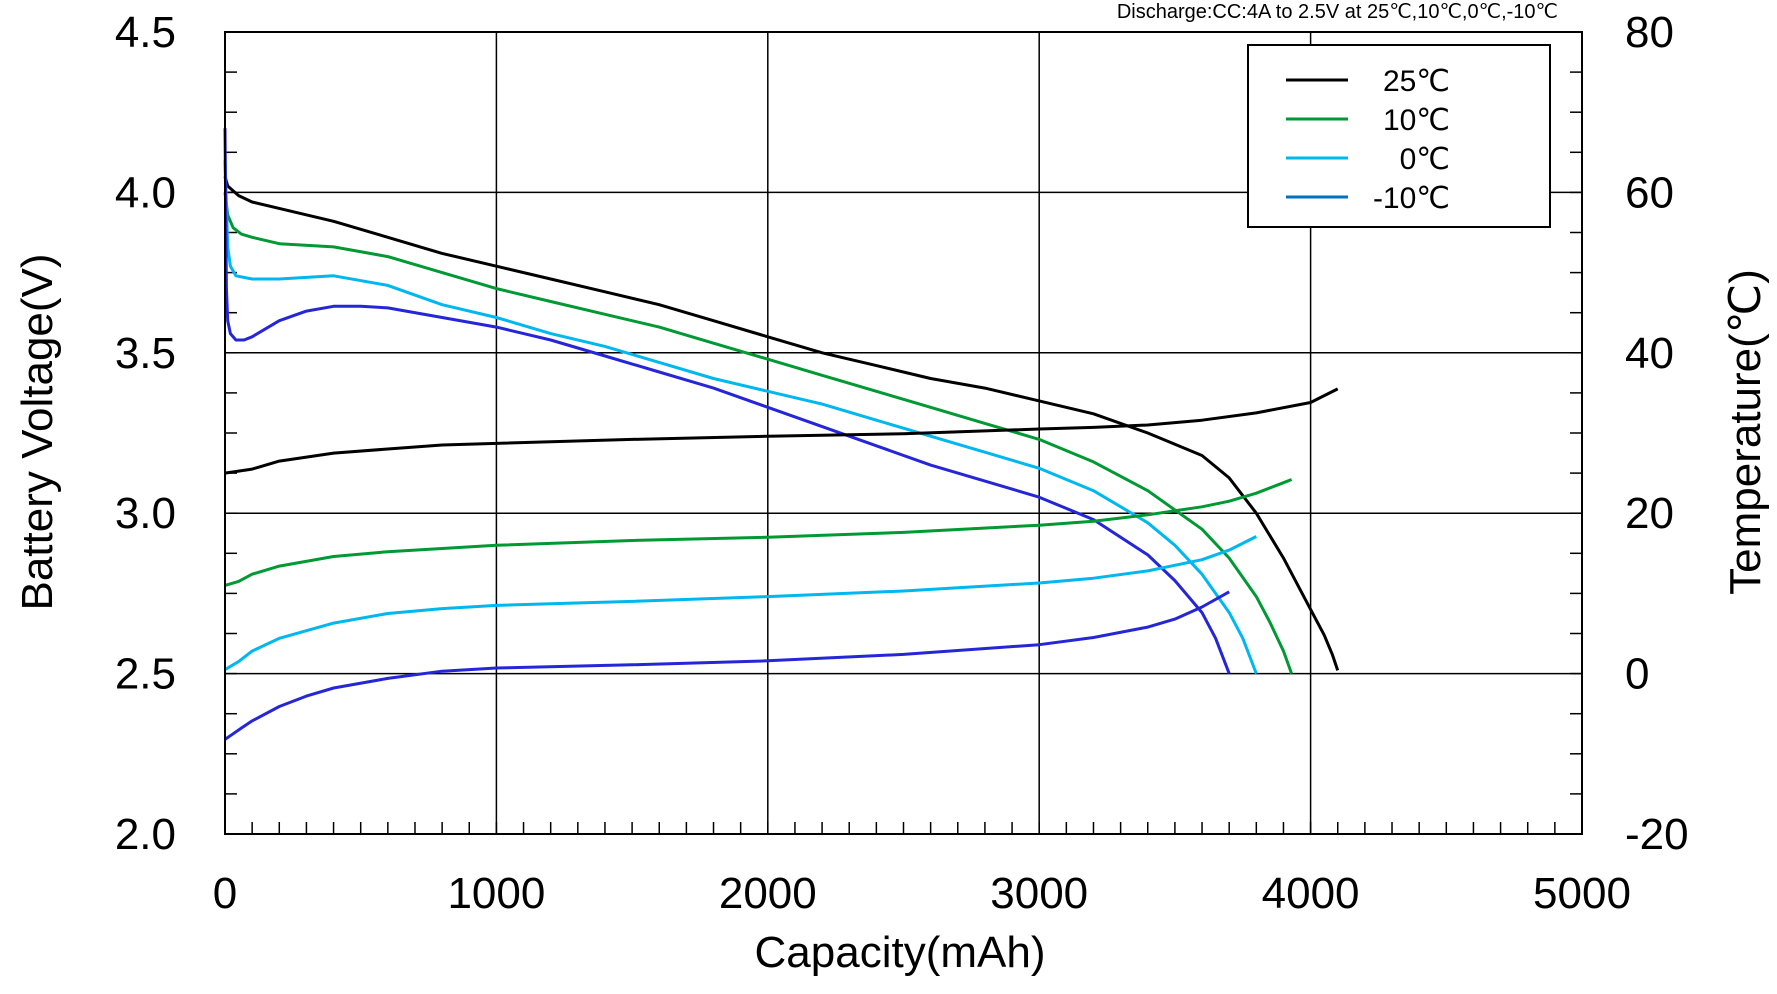 The image size is (1777, 994). Describe the element at coordinates (1425, 159) in the screenshot. I see `legend-label: 0℃` at that location.